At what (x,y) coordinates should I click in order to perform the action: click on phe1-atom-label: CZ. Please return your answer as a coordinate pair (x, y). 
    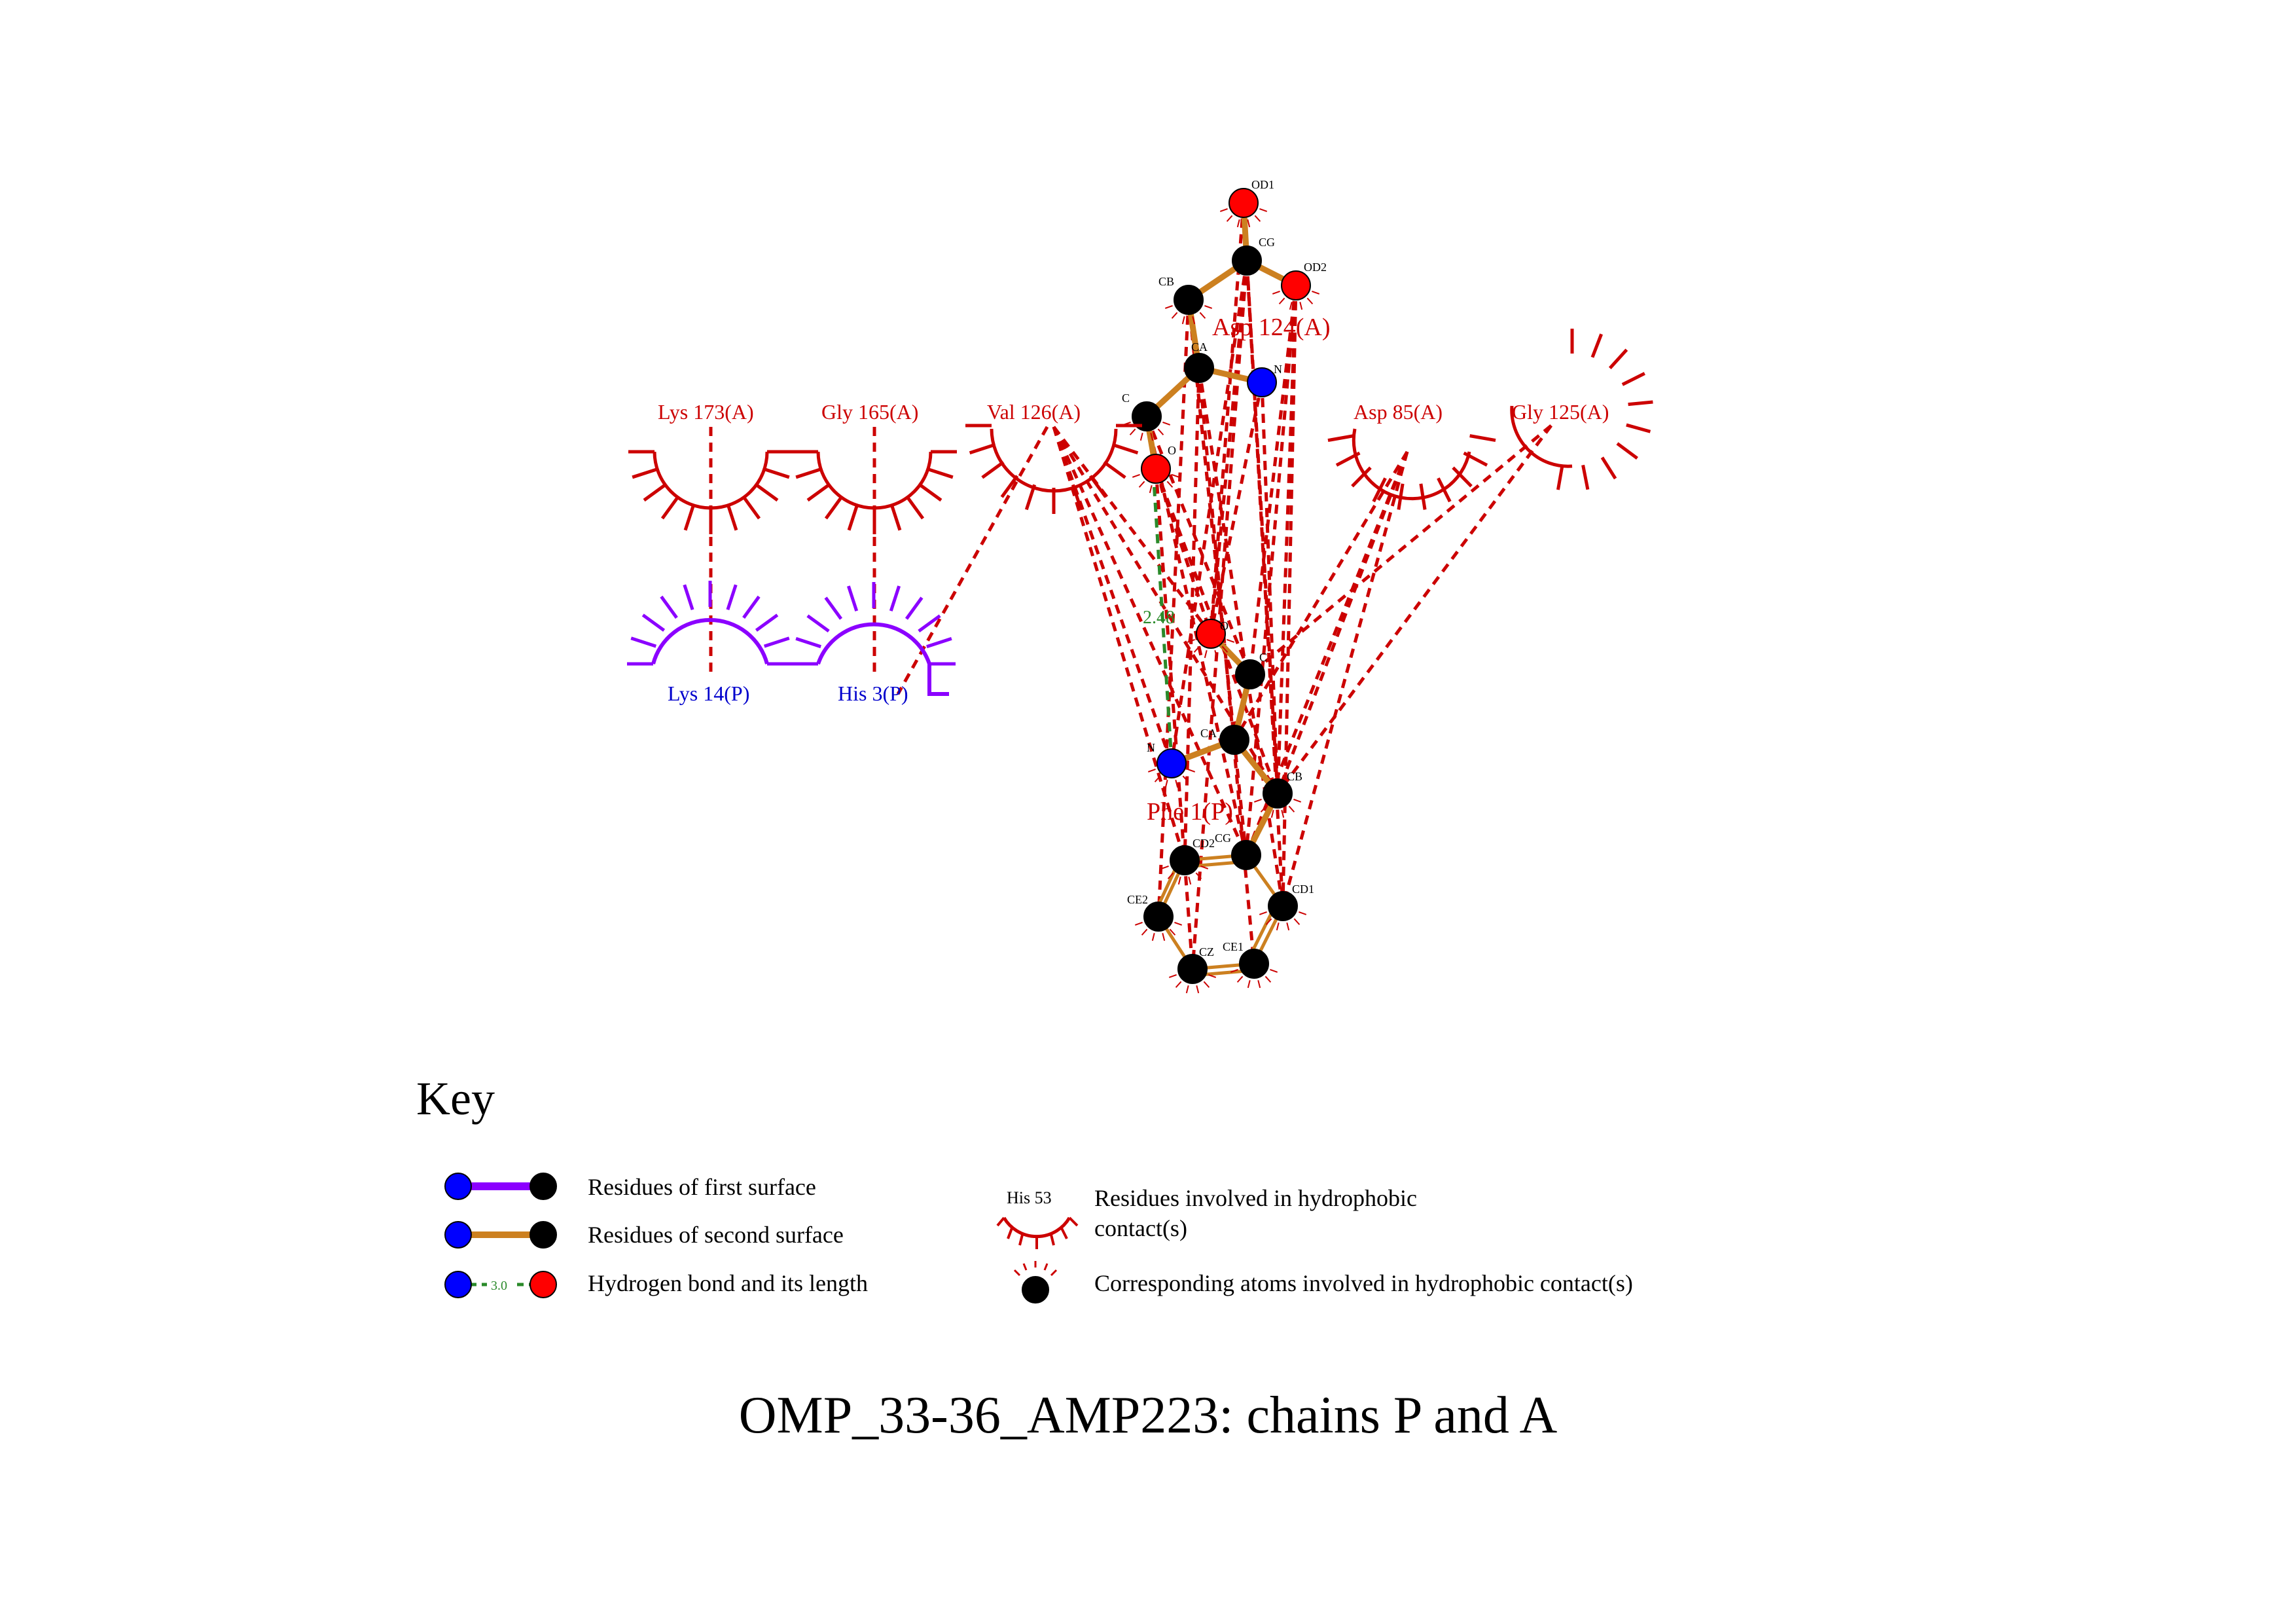
    Looking at the image, I should click on (1206, 951).